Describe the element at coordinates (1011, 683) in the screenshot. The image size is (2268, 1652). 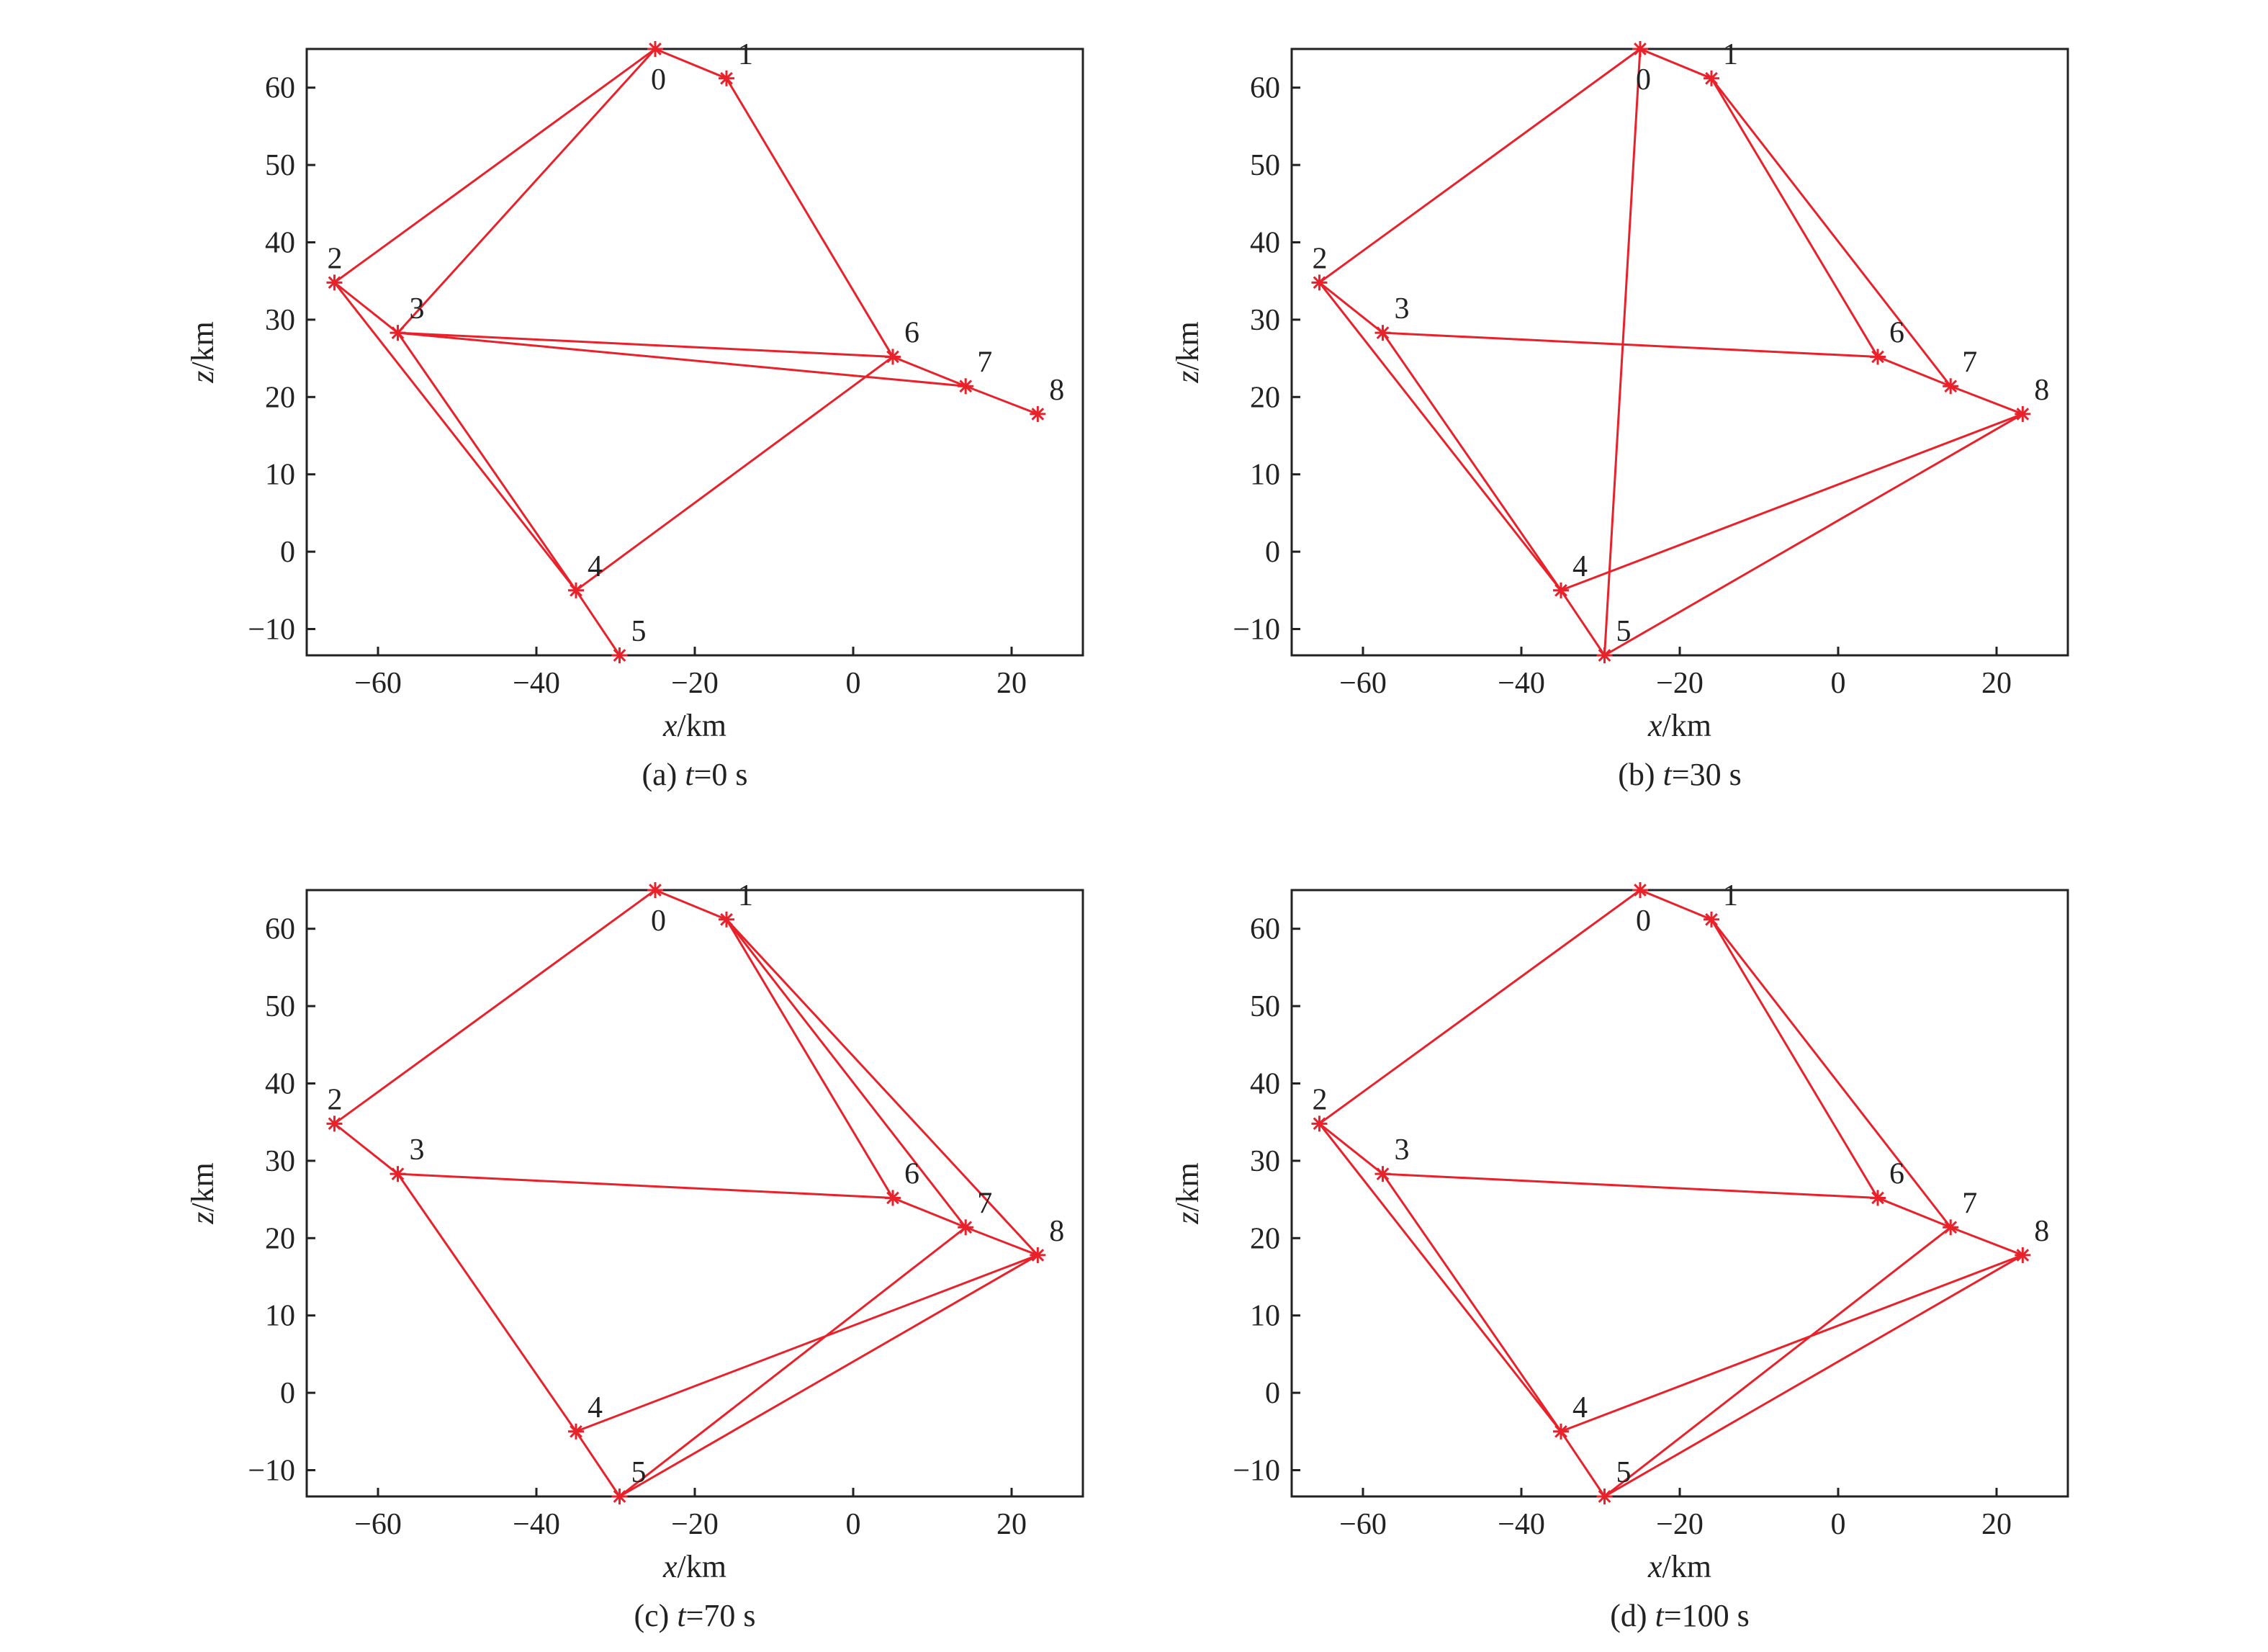
I see `x-tick-label: 20` at that location.